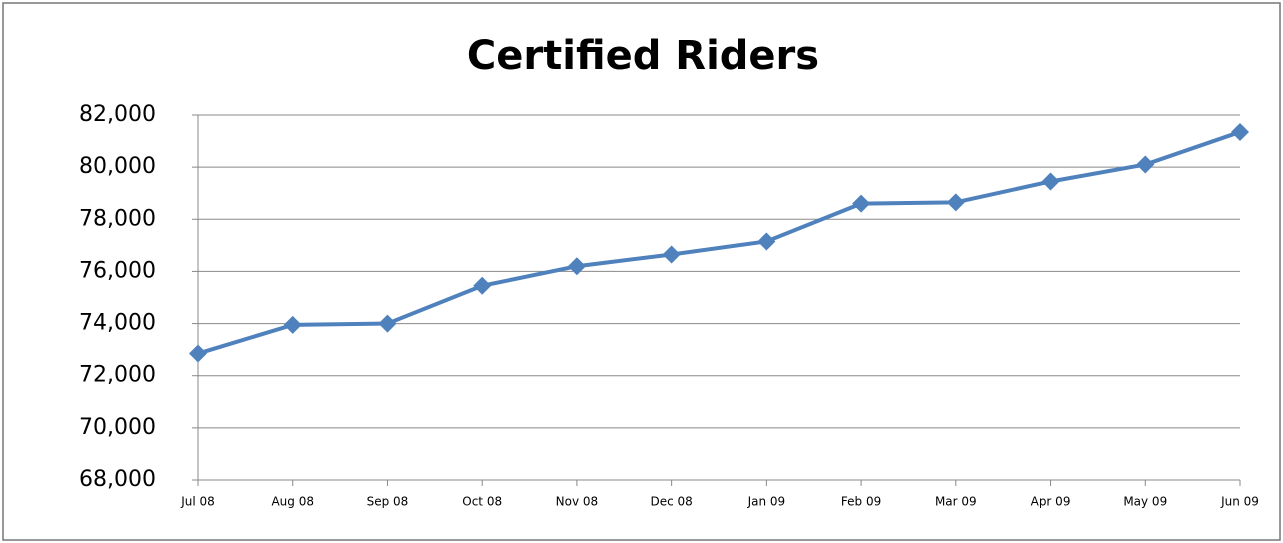 The width and height of the screenshot is (1283, 543). I want to click on x-tick-label: Sep 08, so click(388, 502).